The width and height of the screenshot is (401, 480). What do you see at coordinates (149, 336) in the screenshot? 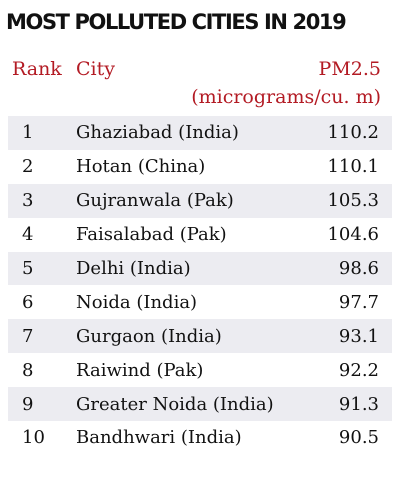
I see `city-cell: Gurgaon (India)` at bounding box center [149, 336].